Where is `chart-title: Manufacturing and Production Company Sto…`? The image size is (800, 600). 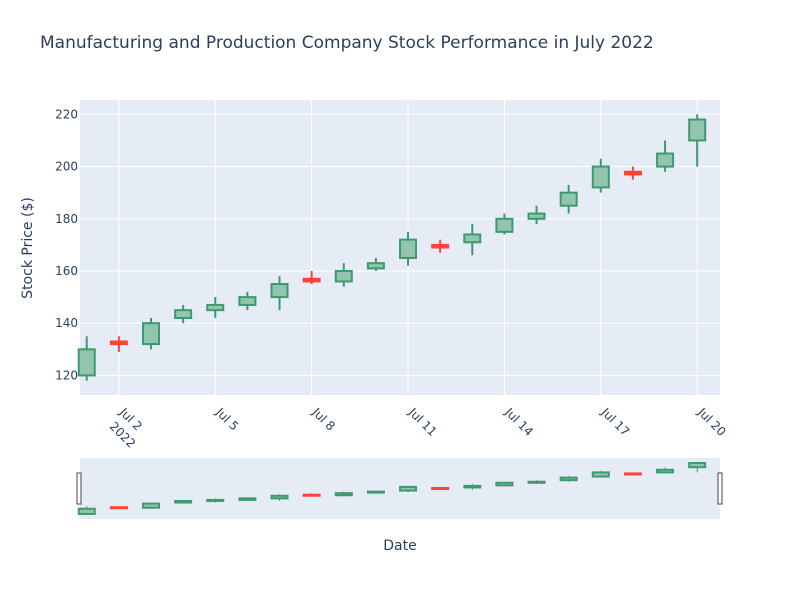 chart-title: Manufacturing and Production Company Sto… is located at coordinates (347, 43).